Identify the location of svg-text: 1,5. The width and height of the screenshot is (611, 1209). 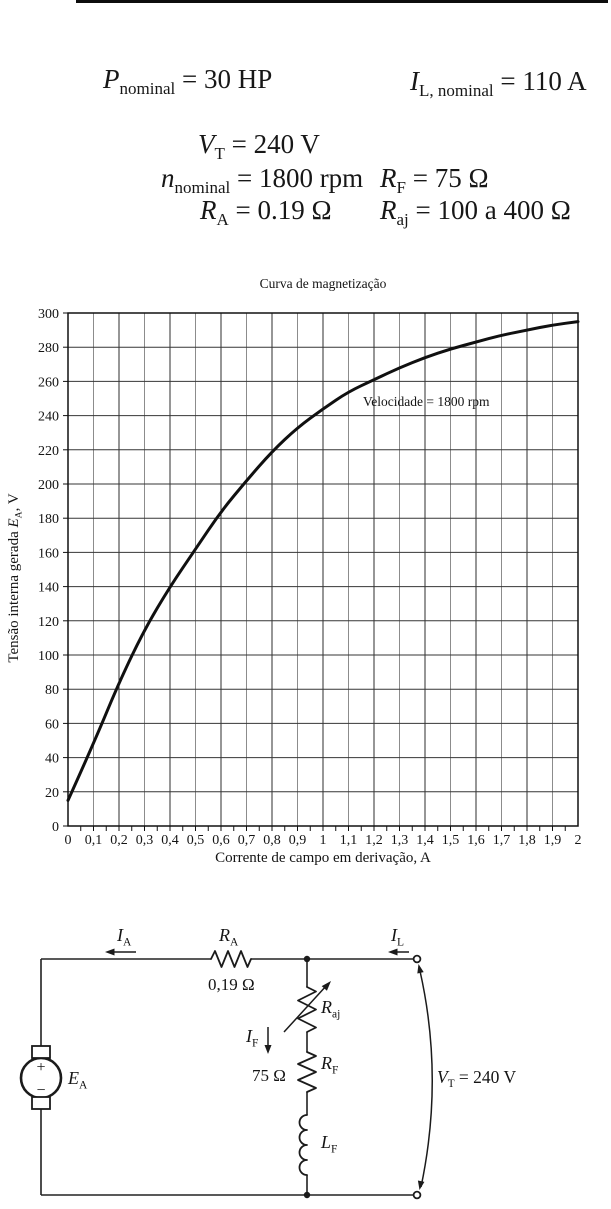
(451, 840).